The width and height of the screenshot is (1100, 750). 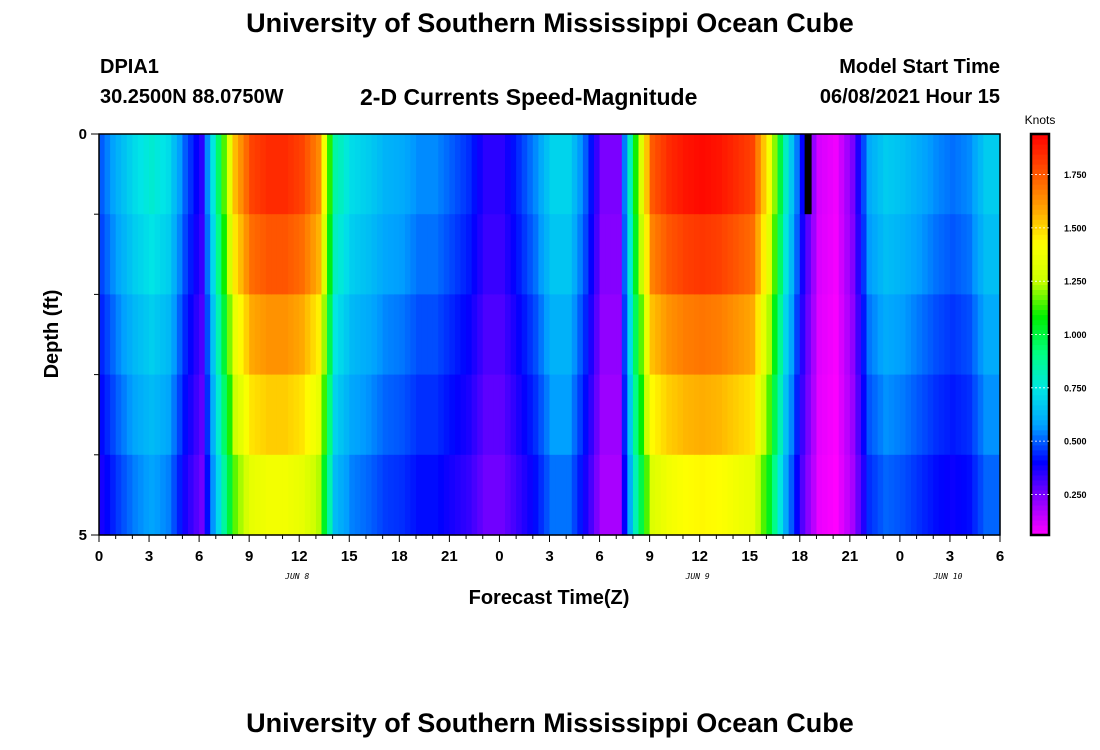 What do you see at coordinates (947, 576) in the screenshot?
I see `date-label: JUN 10` at bounding box center [947, 576].